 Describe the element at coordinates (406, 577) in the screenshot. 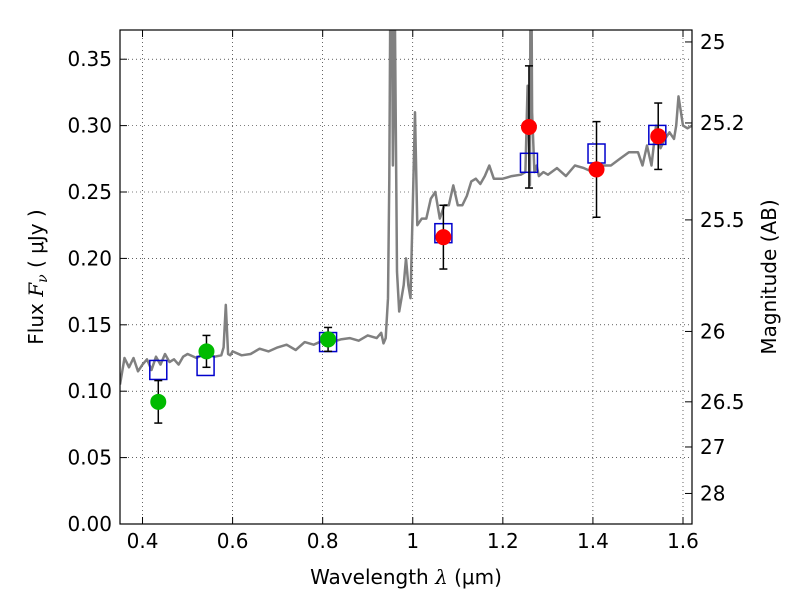

I see `x-axis-label: Wavelength λ (μm)` at that location.